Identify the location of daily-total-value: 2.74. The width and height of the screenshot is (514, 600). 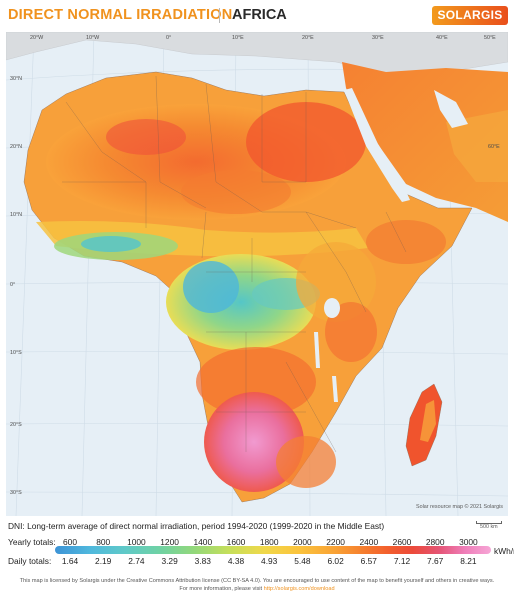
(136, 561).